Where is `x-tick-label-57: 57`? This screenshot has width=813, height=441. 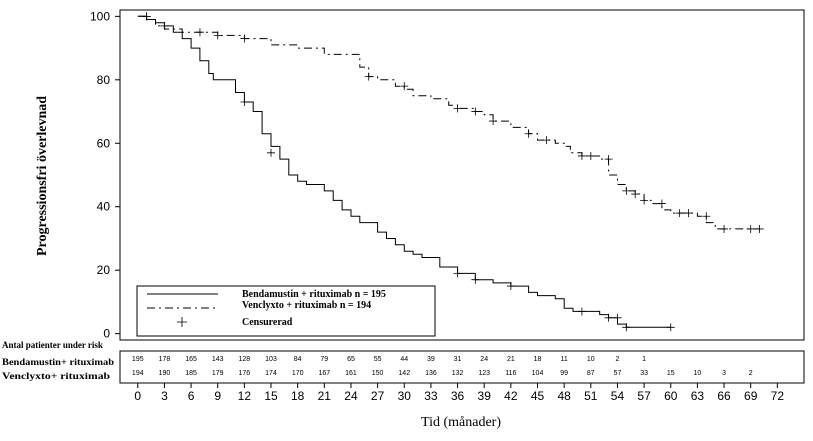
x-tick-label-57: 57 is located at coordinates (644, 396).